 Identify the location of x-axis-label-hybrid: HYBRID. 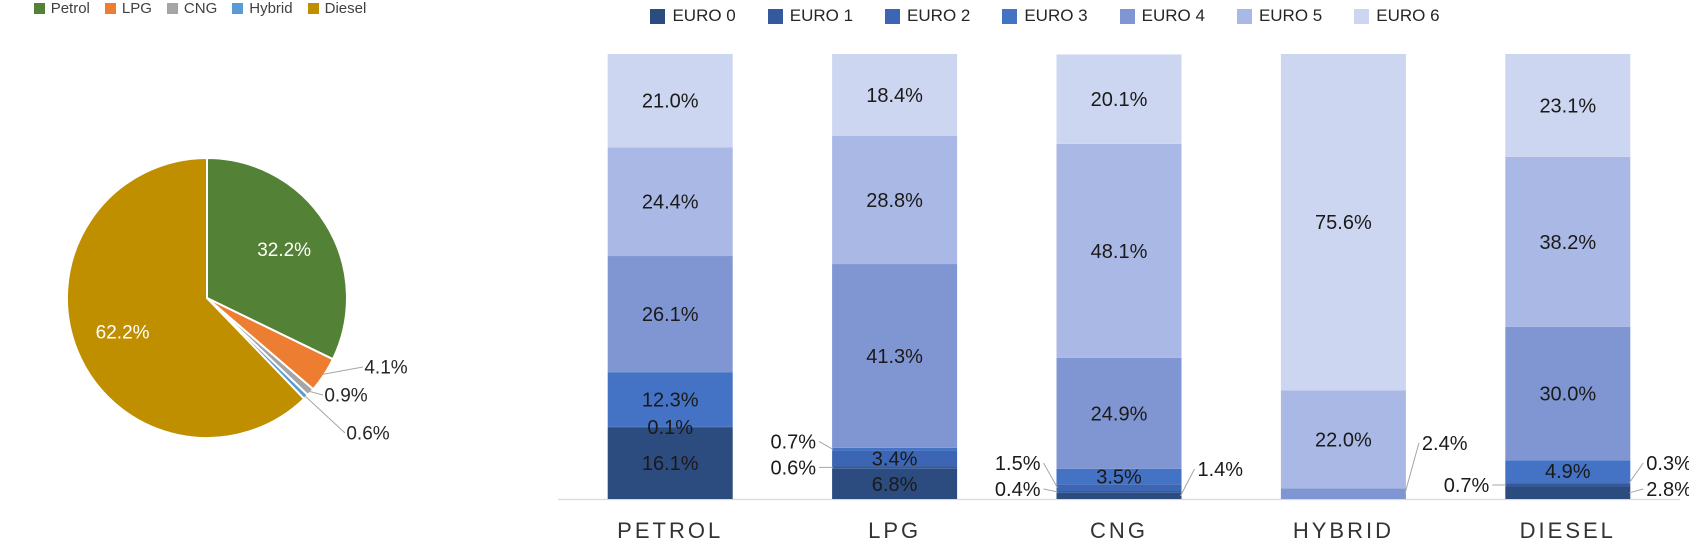
(1343, 530).